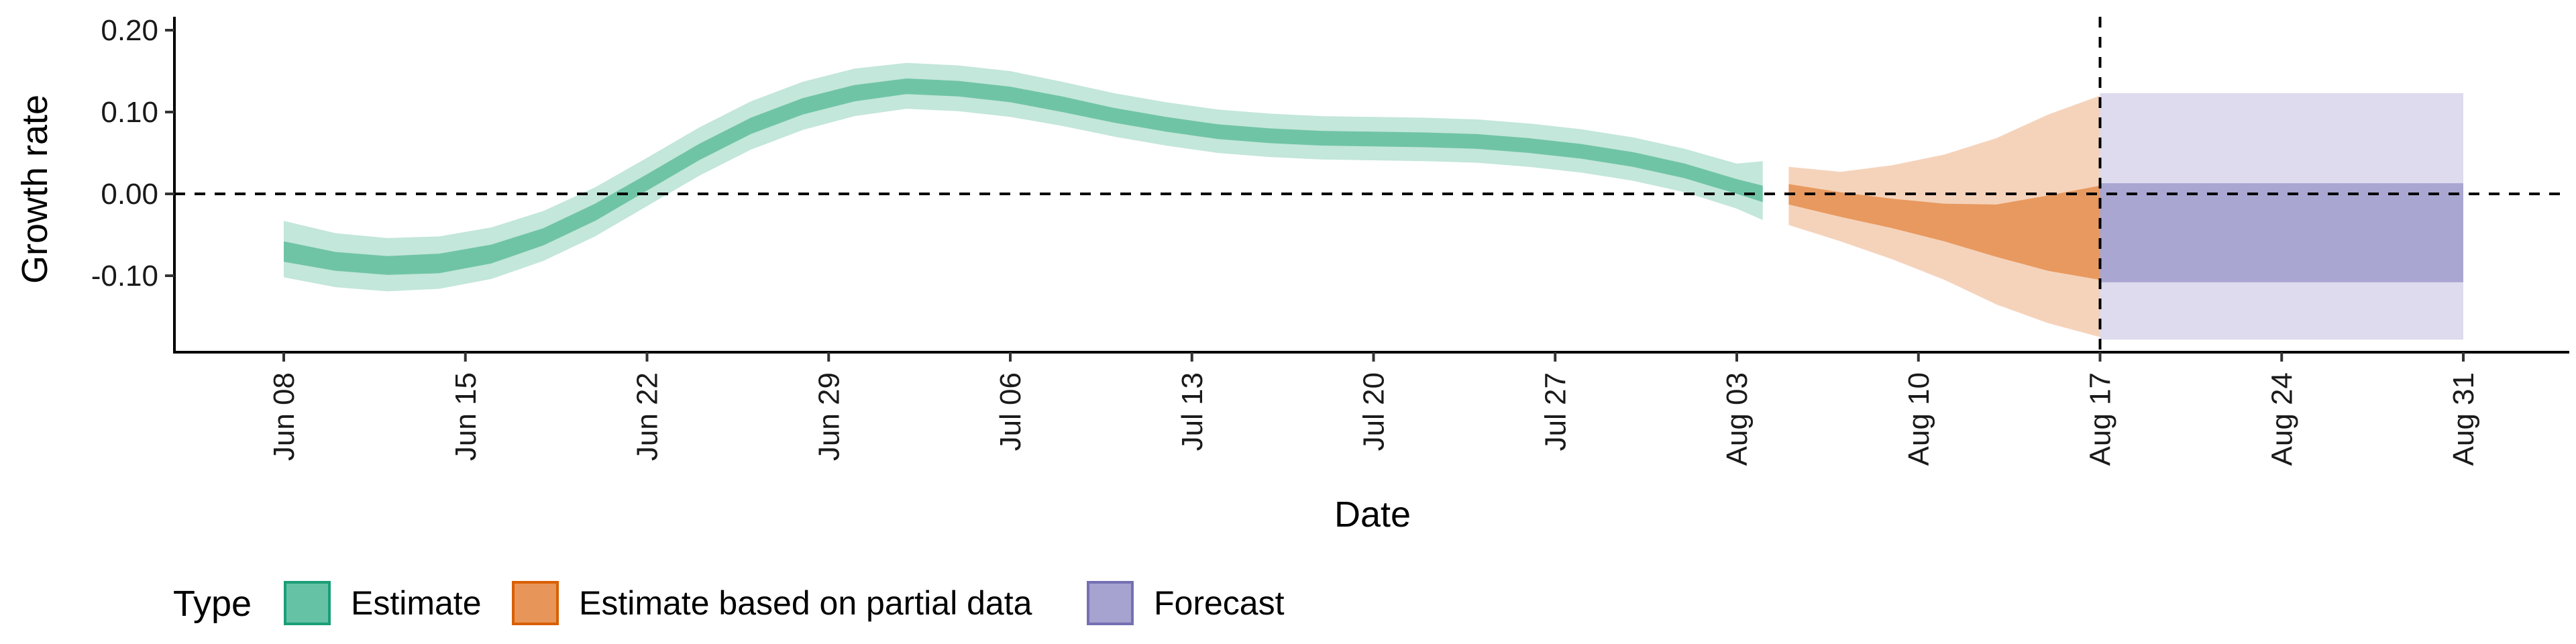 The height and width of the screenshot is (644, 2576). I want to click on legend-key-estimate-based-on-partial-data, so click(535, 603).